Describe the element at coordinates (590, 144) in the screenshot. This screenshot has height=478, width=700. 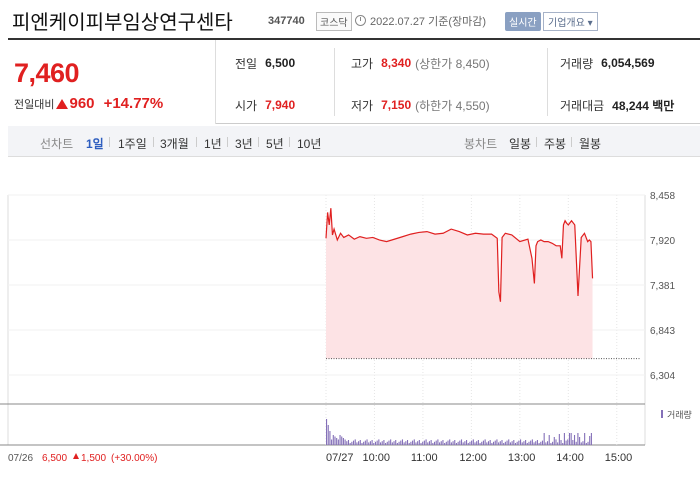
I see `candle-monthly: 월봉` at that location.